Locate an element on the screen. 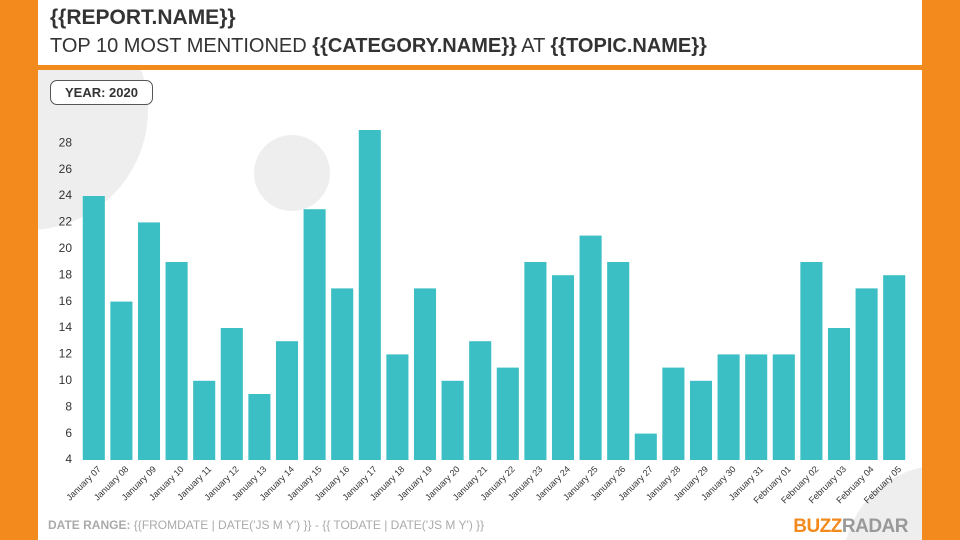 The image size is (960, 540). subtitle-part: AT is located at coordinates (533, 46).